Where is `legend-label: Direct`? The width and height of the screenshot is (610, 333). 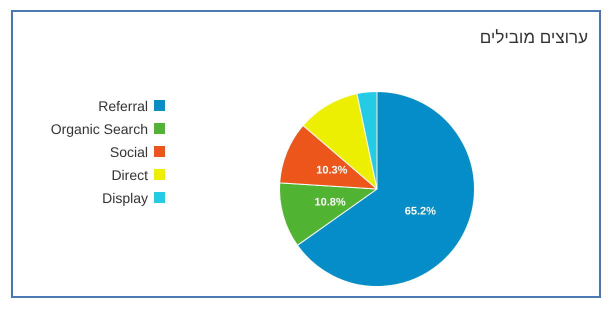 legend-label: Direct is located at coordinates (129, 174).